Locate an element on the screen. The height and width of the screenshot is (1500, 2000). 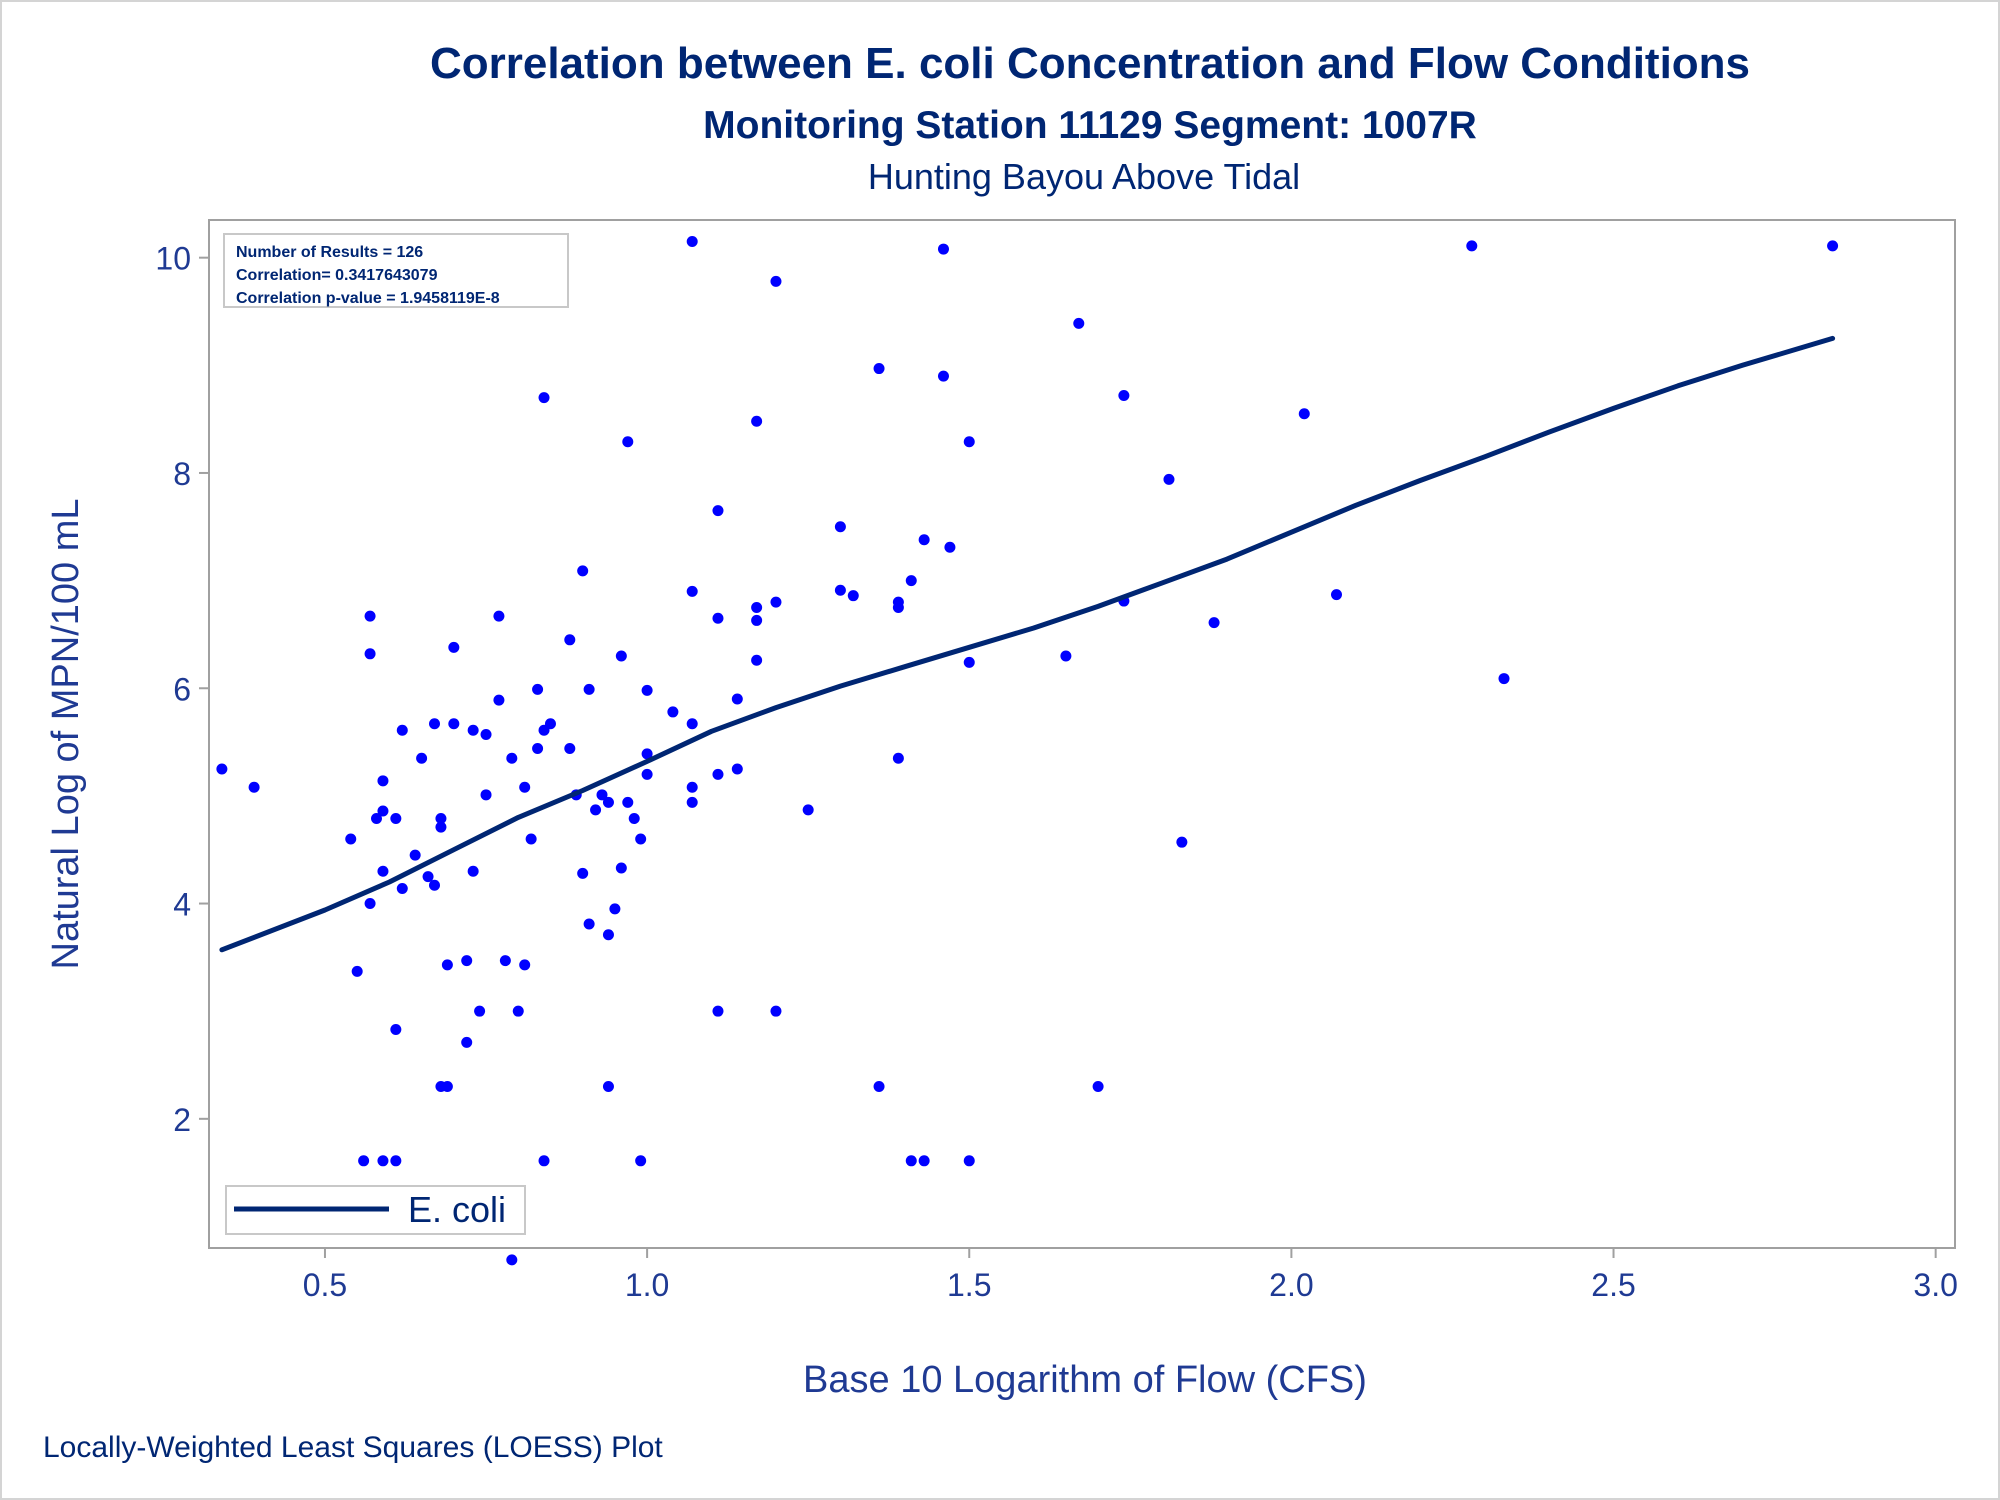
info-results-count: Number of Results = 126 is located at coordinates (329, 252).